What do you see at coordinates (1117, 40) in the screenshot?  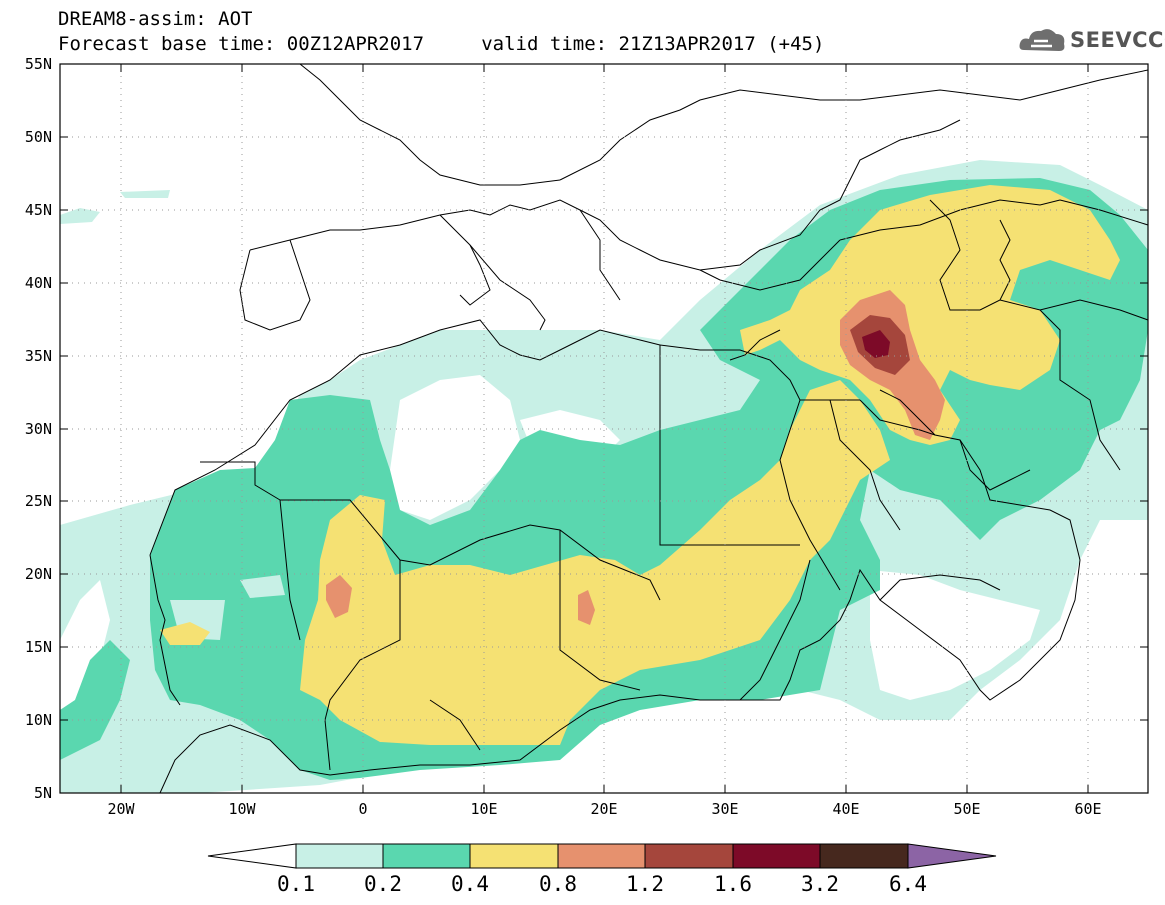 I see `logo-text: SEEVCCC` at bounding box center [1117, 40].